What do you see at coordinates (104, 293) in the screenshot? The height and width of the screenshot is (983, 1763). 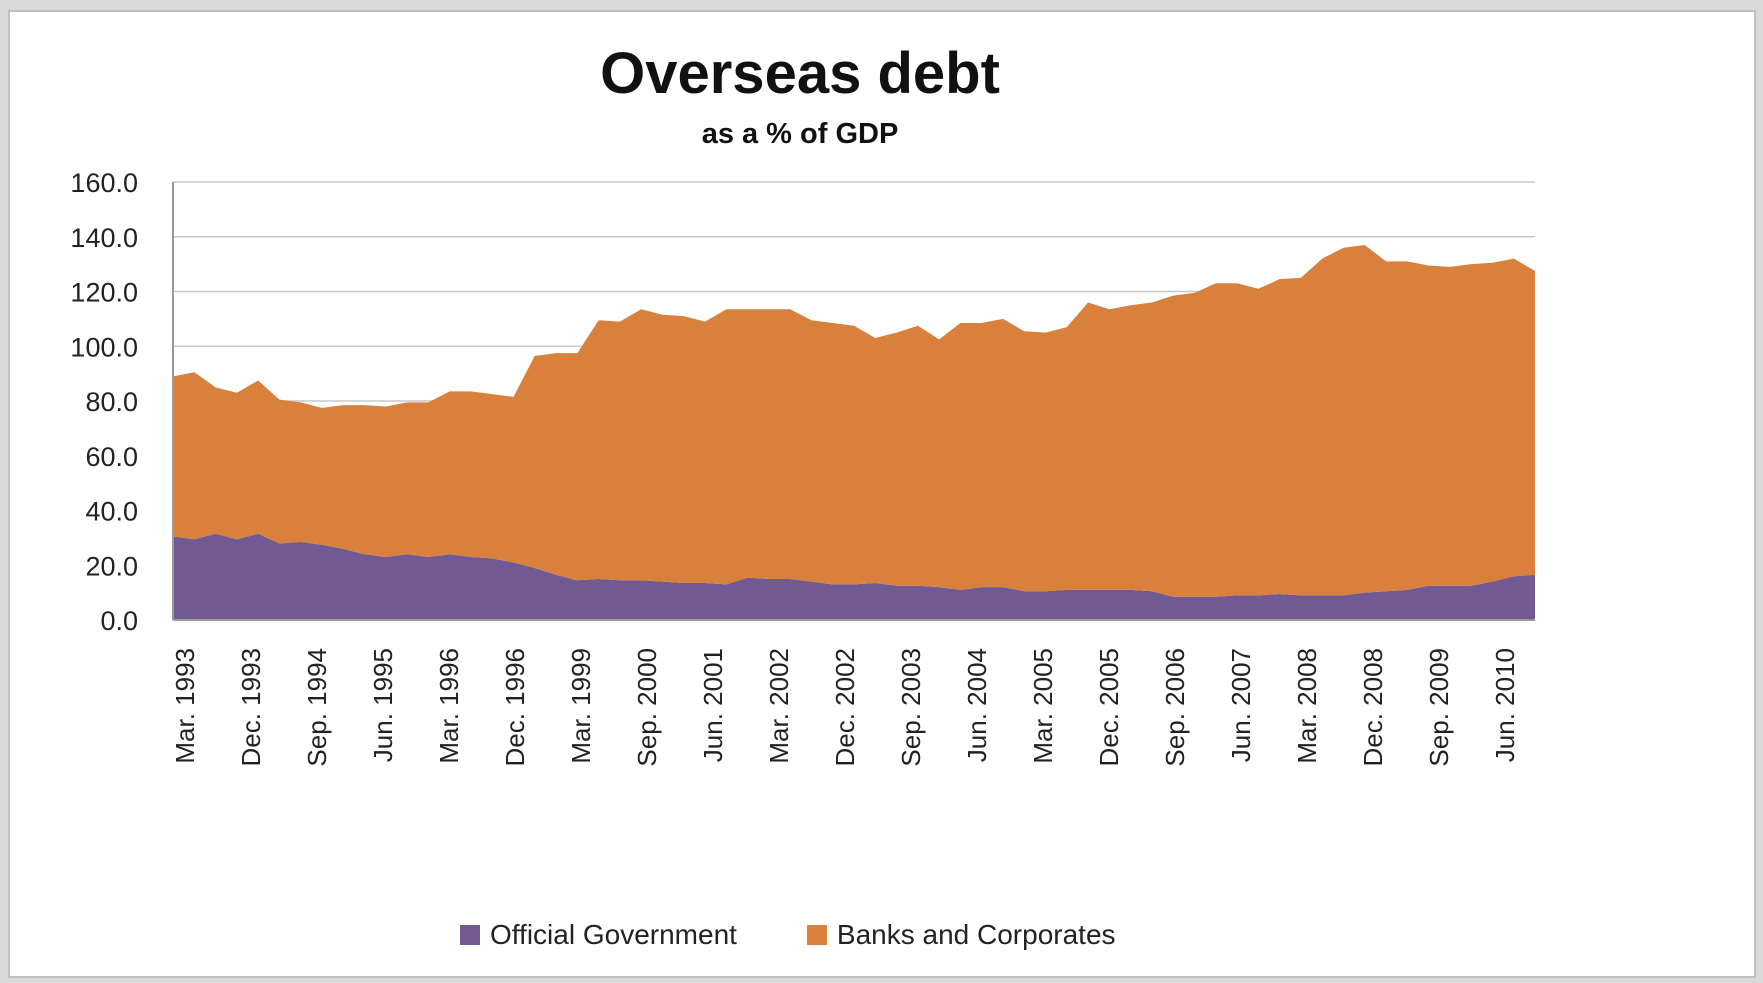 I see `y-tick-label: 120.0` at bounding box center [104, 293].